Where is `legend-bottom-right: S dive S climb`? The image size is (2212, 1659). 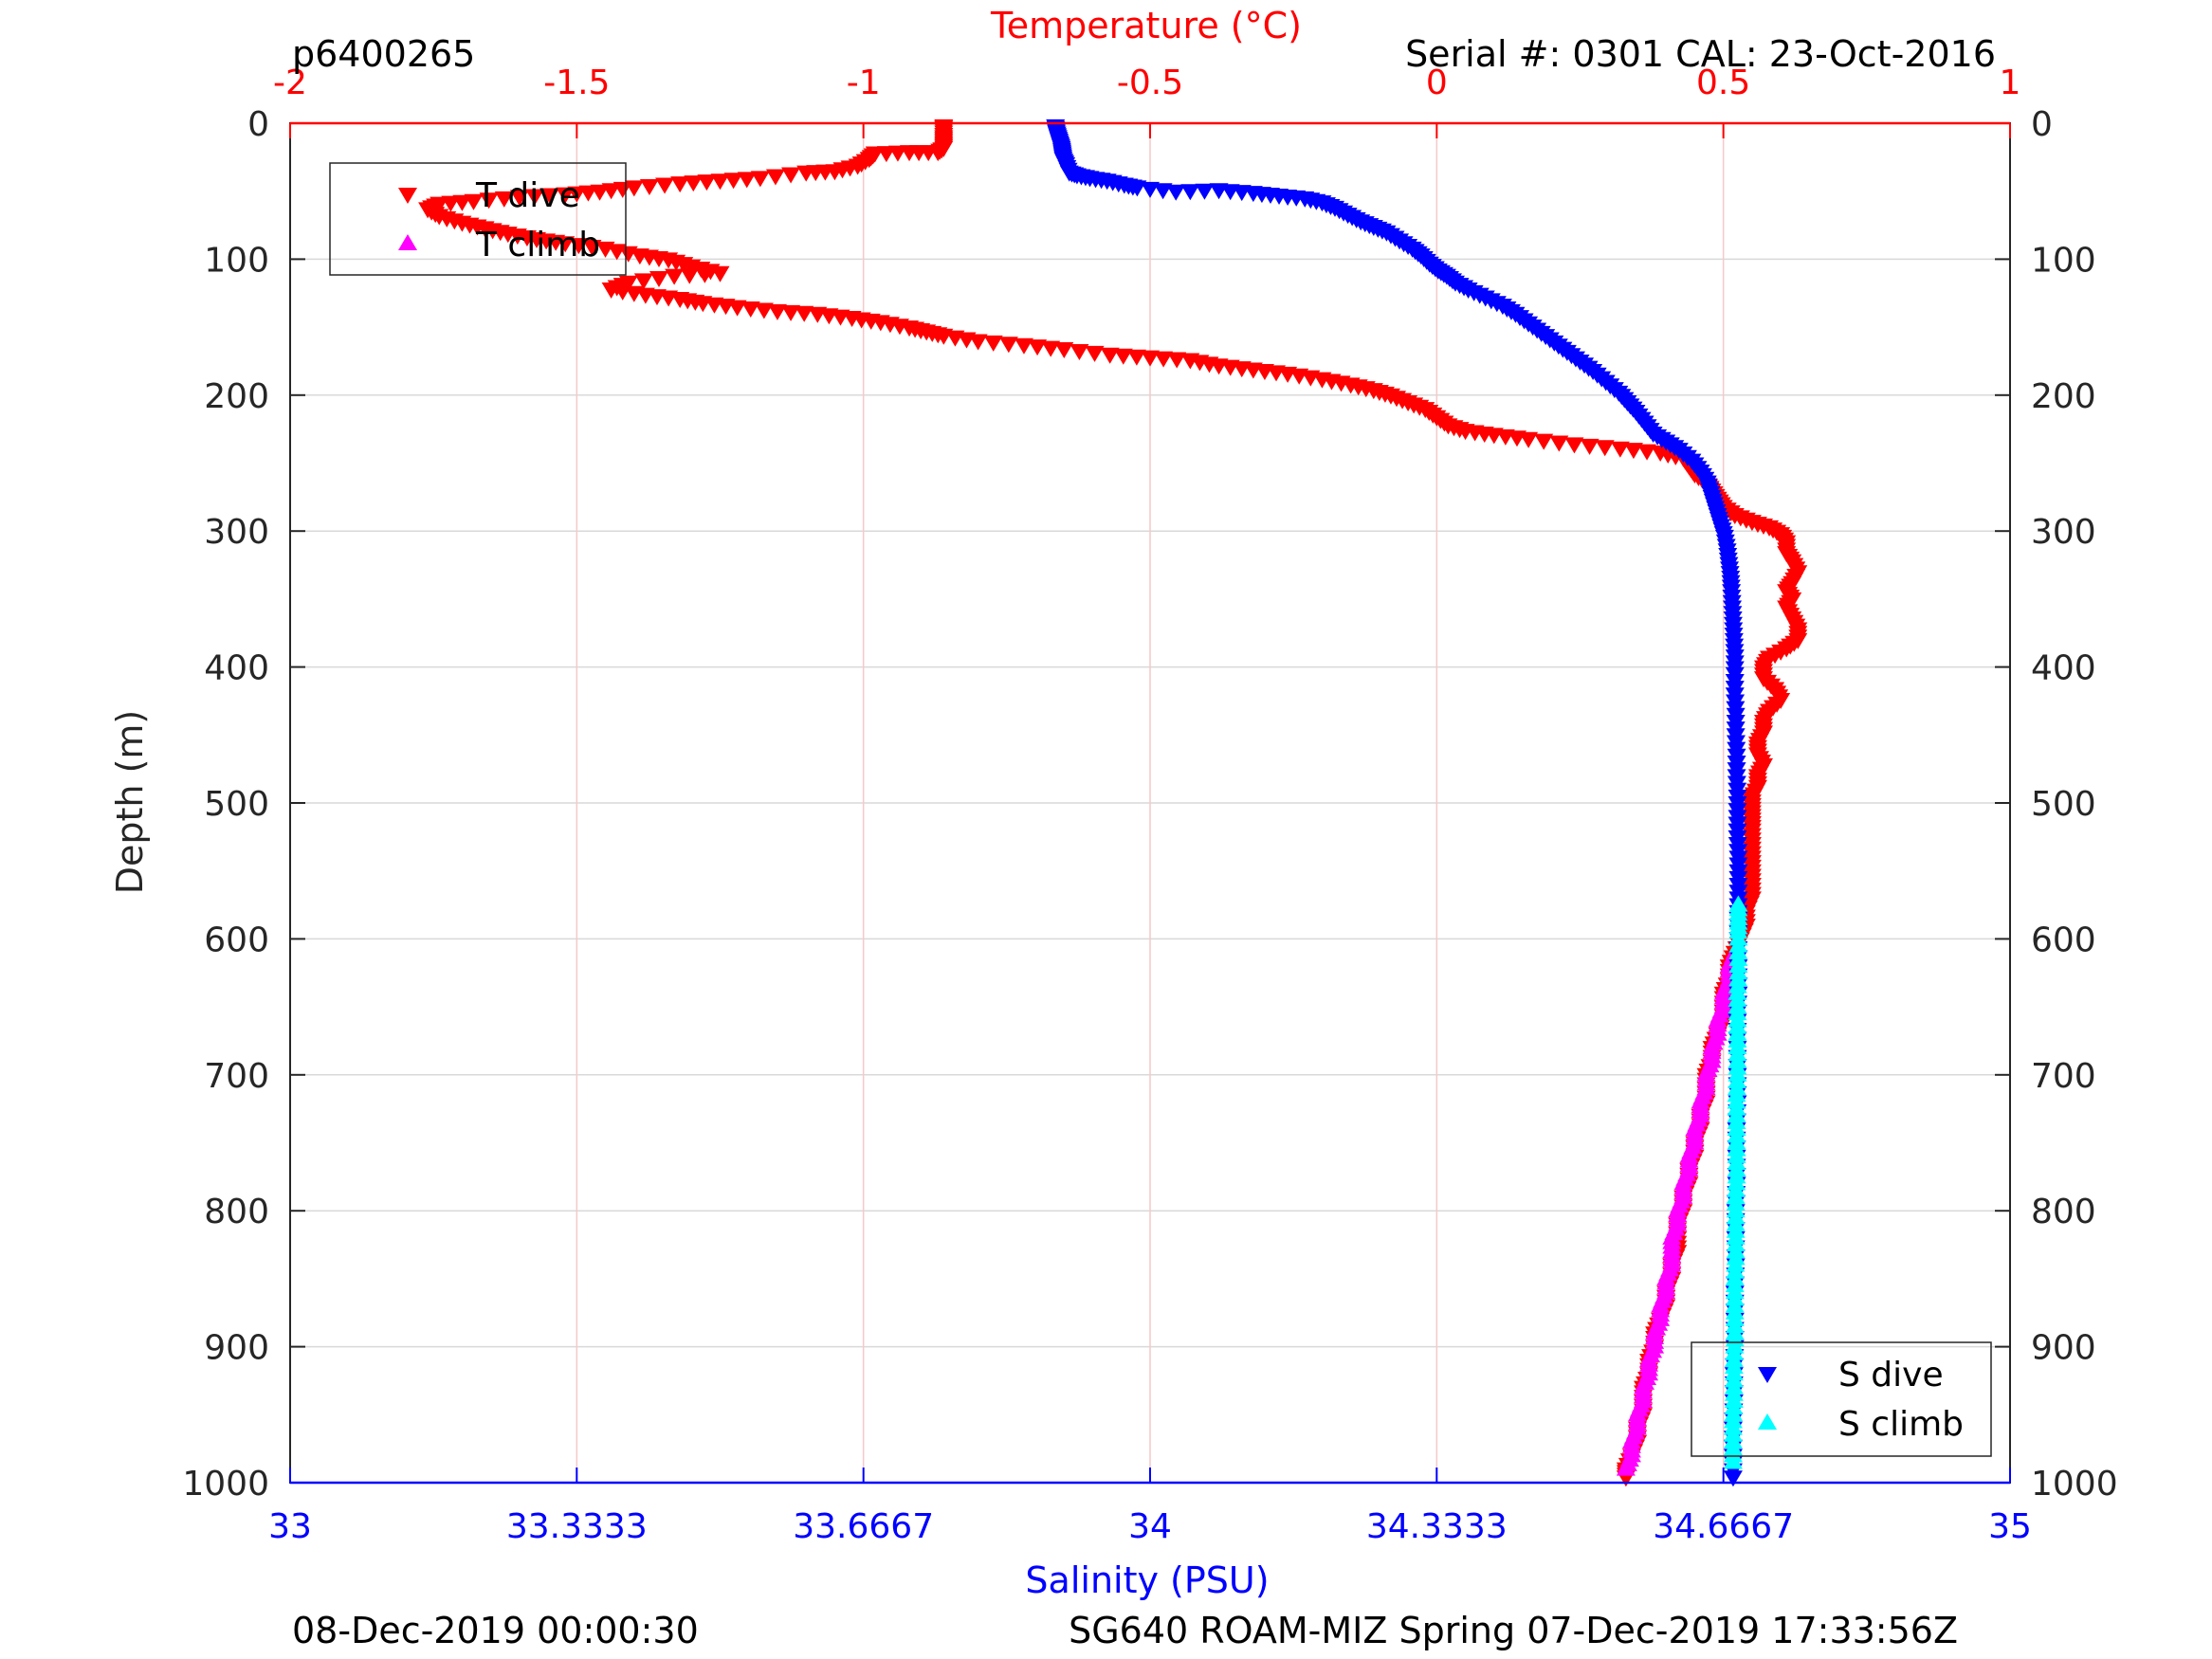
legend-bottom-right: S dive S climb is located at coordinates (1841, 1399).